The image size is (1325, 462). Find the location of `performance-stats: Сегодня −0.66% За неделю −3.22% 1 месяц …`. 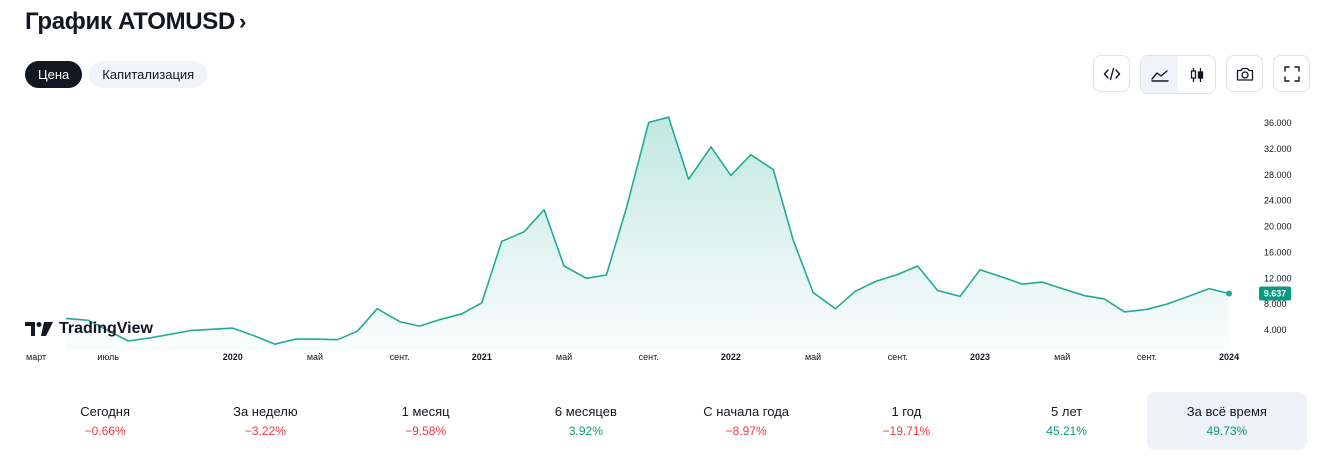

performance-stats: Сегодня −0.66% За неделю −3.22% 1 месяц … is located at coordinates (666, 421).